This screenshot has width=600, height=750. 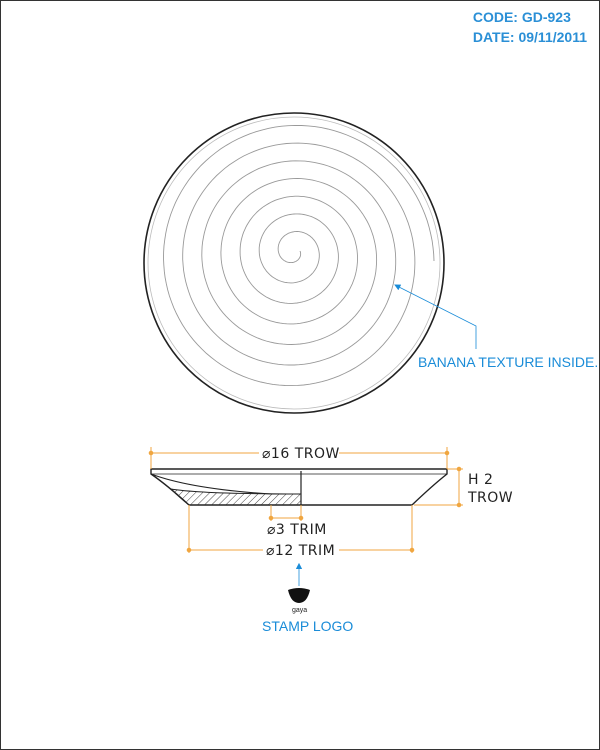 What do you see at coordinates (301, 454) in the screenshot?
I see `top-diameter-label: ⌀16 TROW` at bounding box center [301, 454].